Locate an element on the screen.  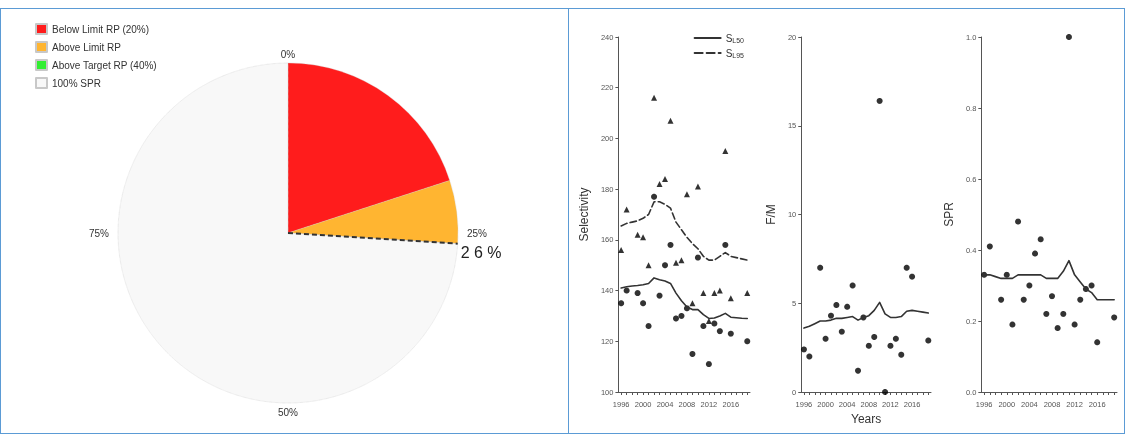
legend-label: Below Limit RP (20%) is located at coordinates (101, 29).